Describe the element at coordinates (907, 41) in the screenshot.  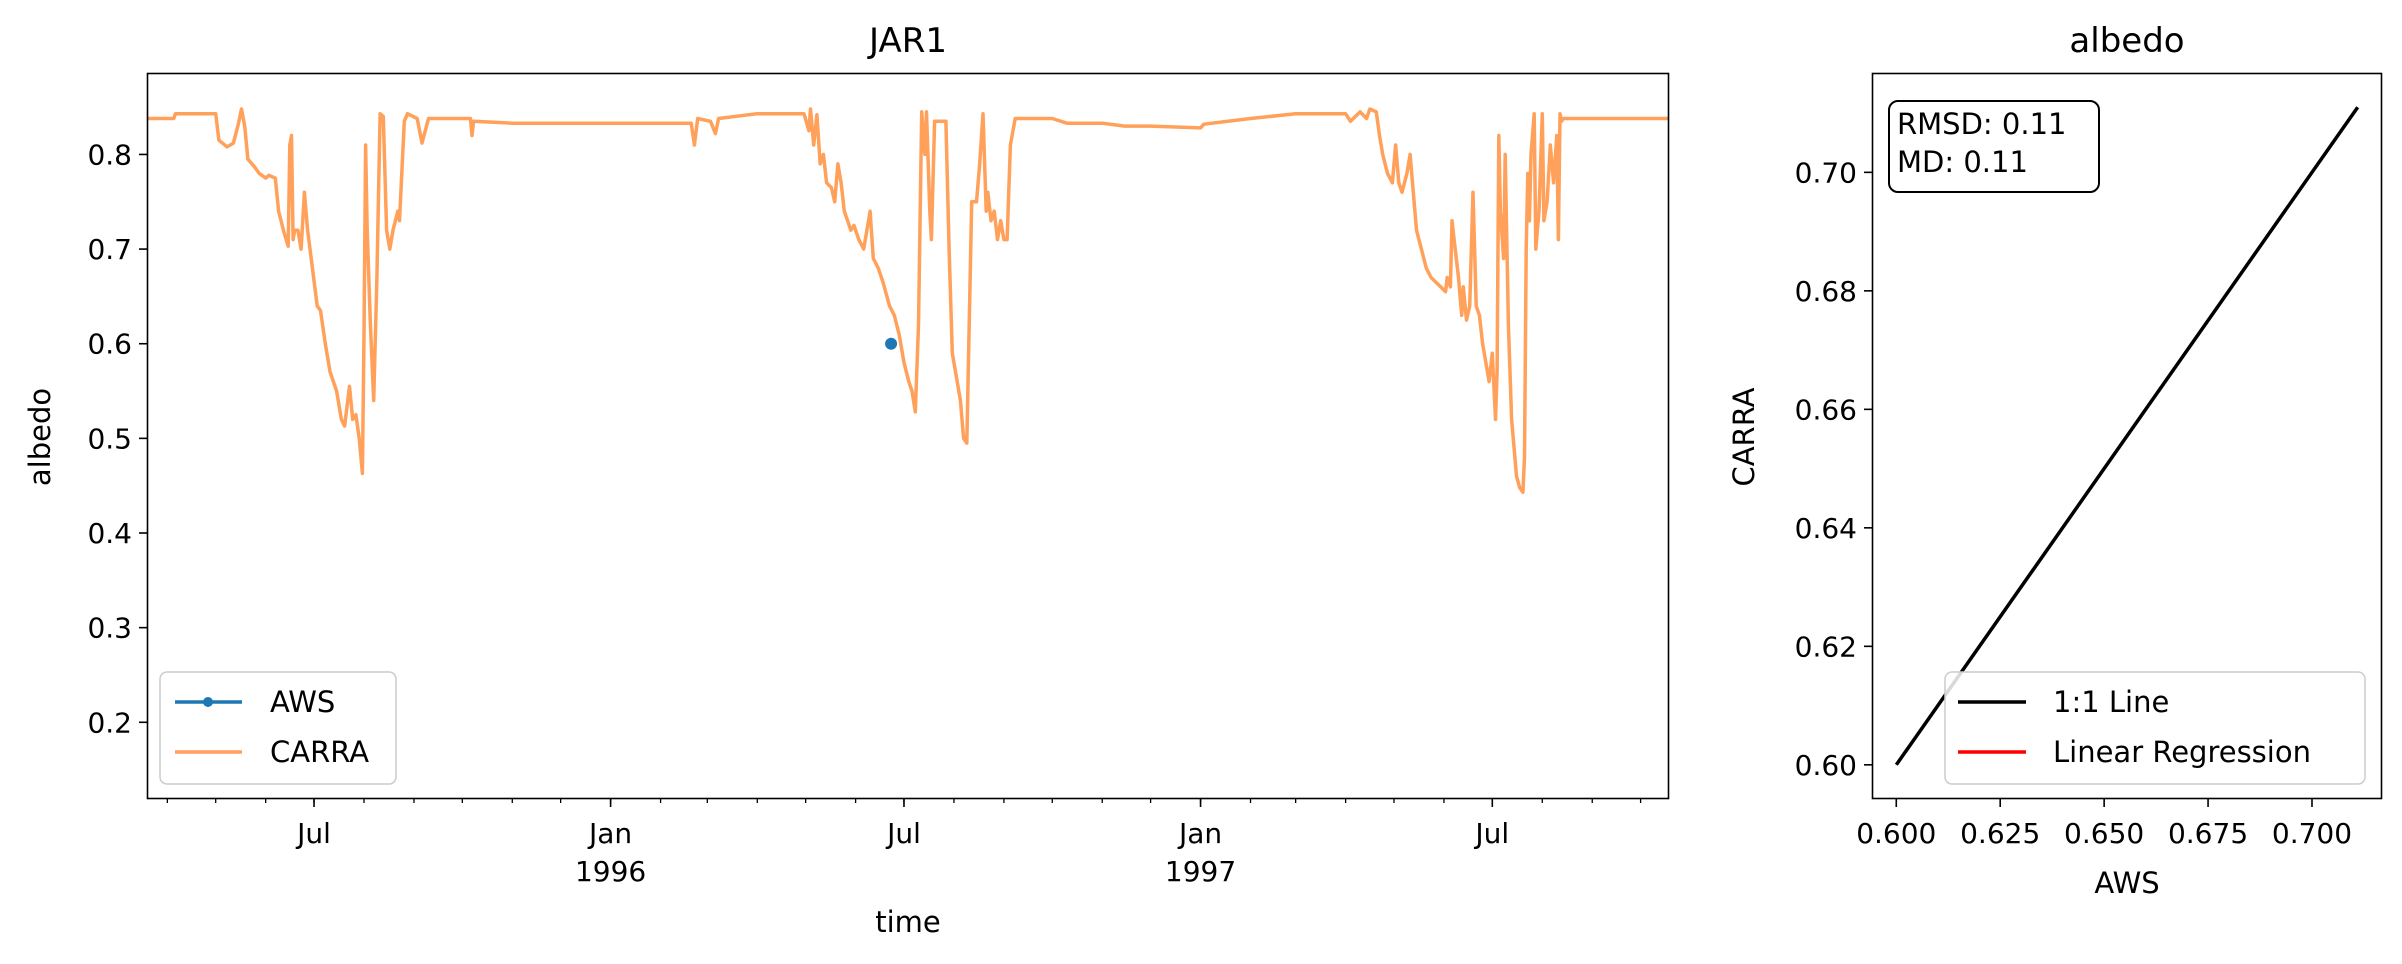
I see `timeseries-title: JAR1` at that location.